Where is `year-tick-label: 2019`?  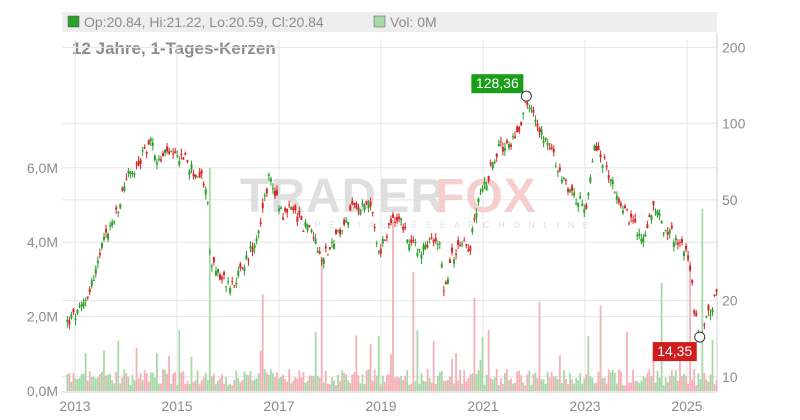
year-tick-label: 2019 is located at coordinates (380, 406).